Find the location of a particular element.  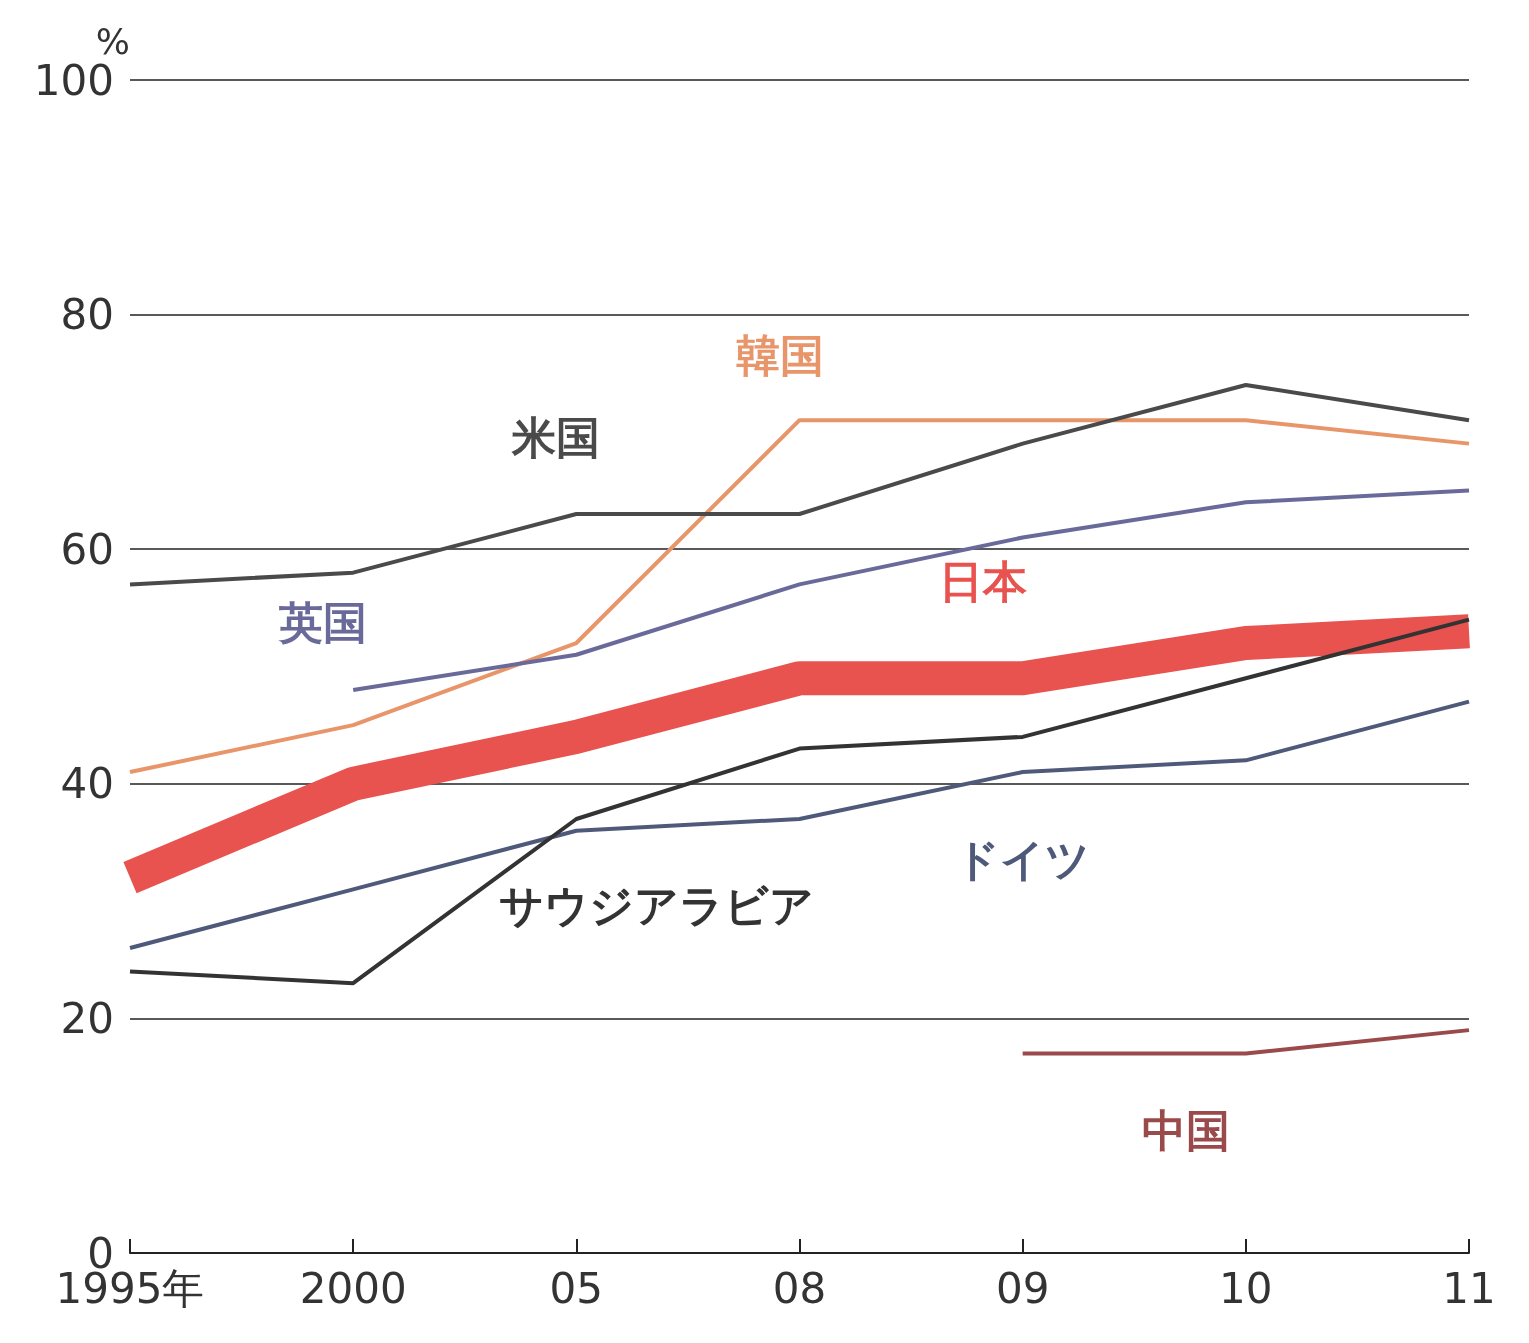

y-tick-label: 40 is located at coordinates (87, 784).